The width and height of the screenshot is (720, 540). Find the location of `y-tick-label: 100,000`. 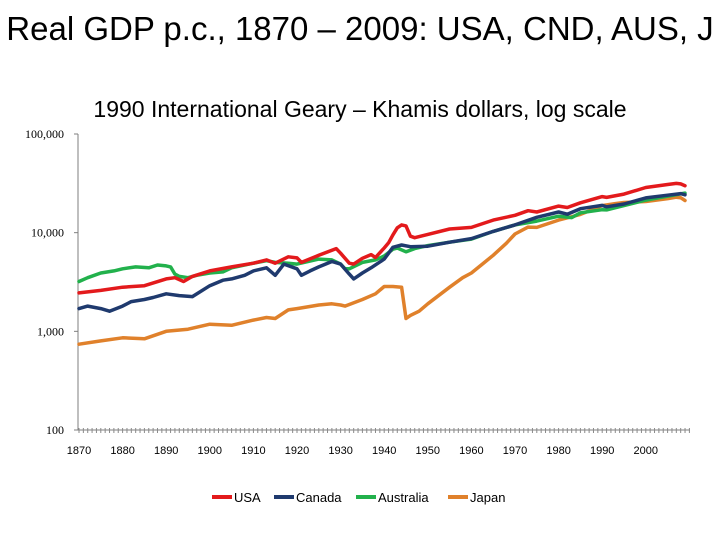

y-tick-label: 100,000 is located at coordinates (44, 134).